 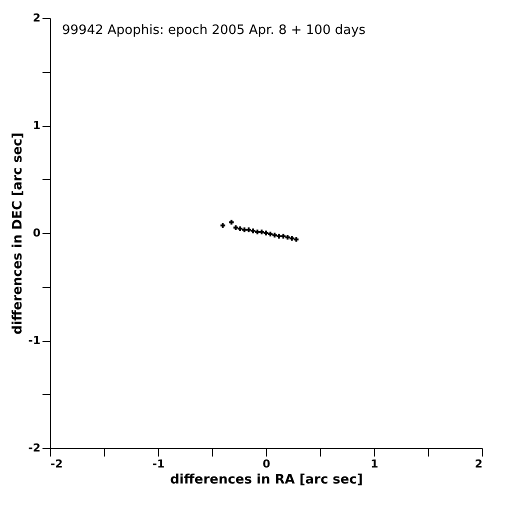 What do you see at coordinates (36, 233) in the screenshot?
I see `y-tick-label: 0` at bounding box center [36, 233].